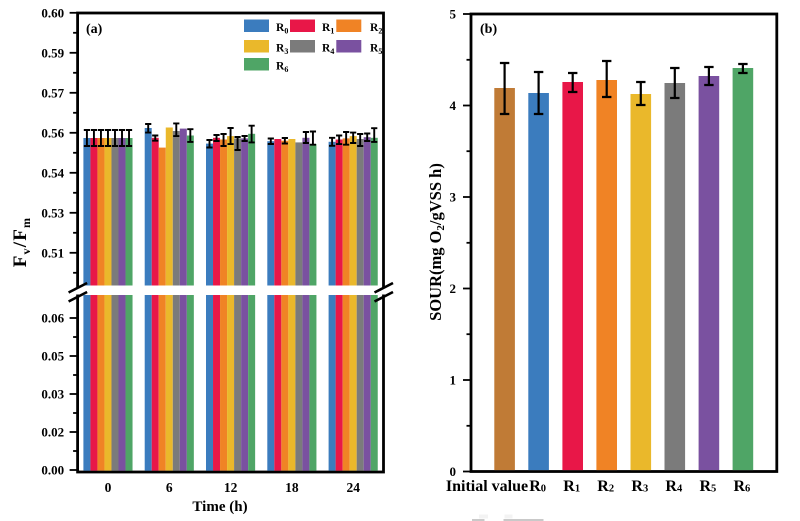 This screenshot has height=521, width=800. What do you see at coordinates (94, 29) in the screenshot?
I see `svg-text: (a)` at bounding box center [94, 29].